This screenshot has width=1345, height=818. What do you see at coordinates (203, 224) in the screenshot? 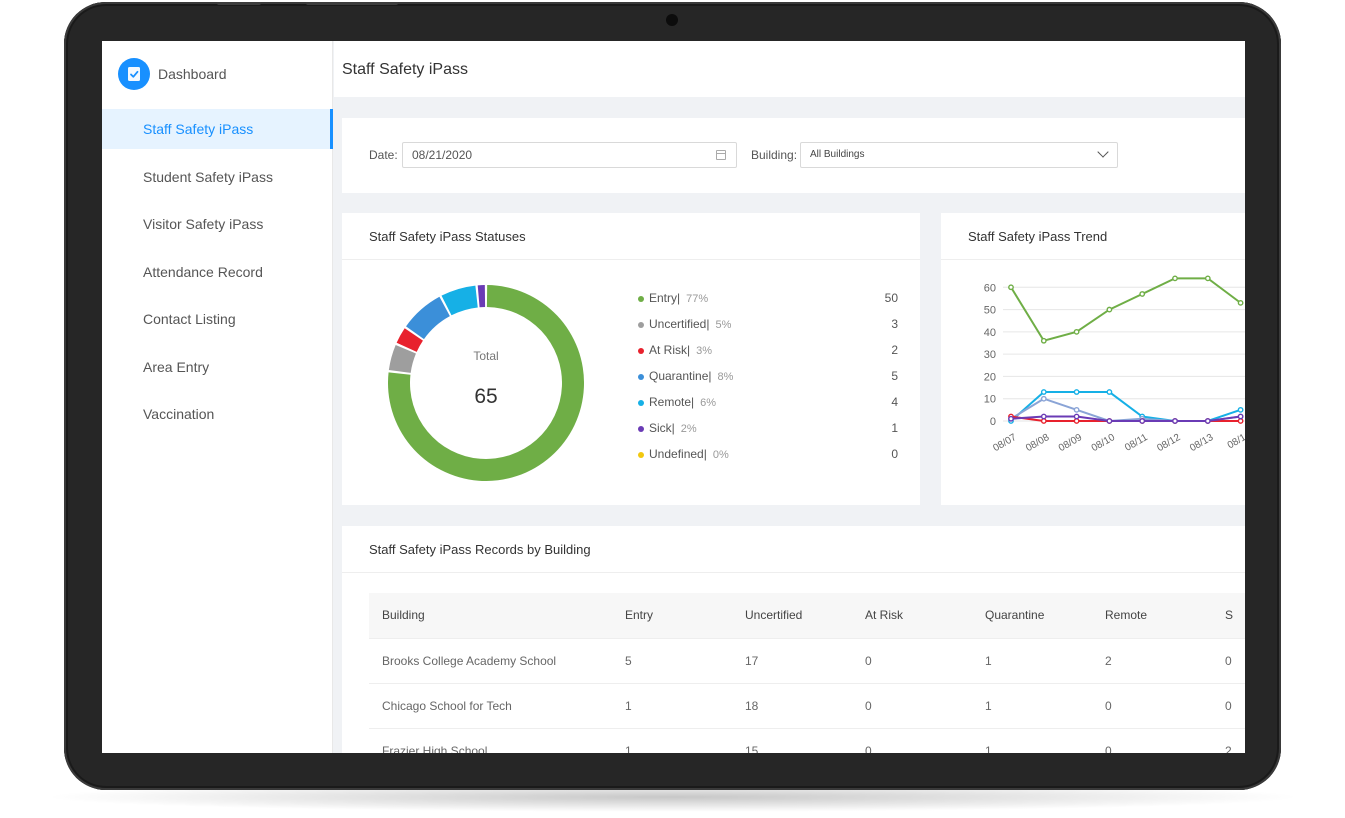
I see `sidebar-item-visitor-safety-ipass: Visitor Safety iPass` at bounding box center [203, 224].